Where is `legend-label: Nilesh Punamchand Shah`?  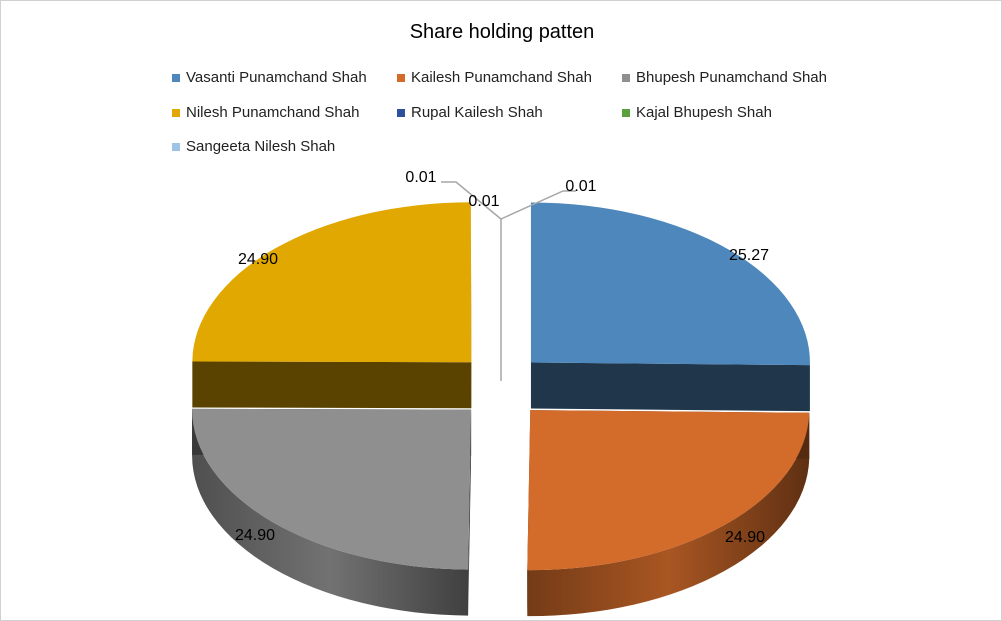
legend-label: Nilesh Punamchand Shah is located at coordinates (273, 112).